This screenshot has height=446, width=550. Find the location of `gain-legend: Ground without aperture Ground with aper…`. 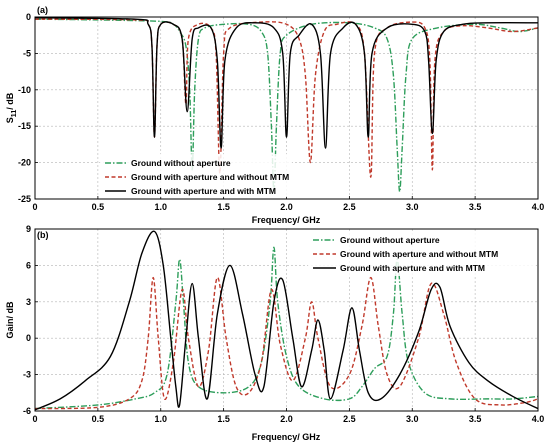

gain-legend: Ground without aperture Ground with aper… is located at coordinates (422, 253).